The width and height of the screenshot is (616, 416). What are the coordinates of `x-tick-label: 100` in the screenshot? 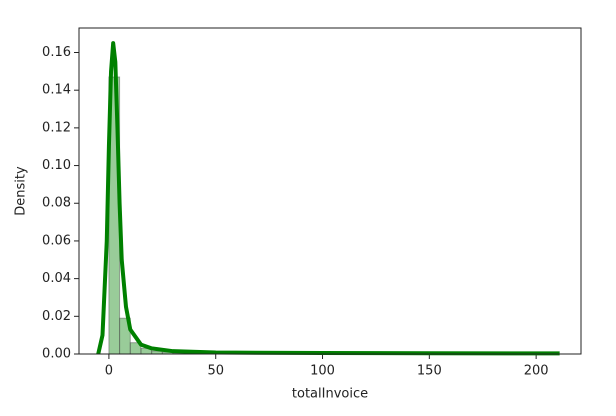 It's located at (322, 371).